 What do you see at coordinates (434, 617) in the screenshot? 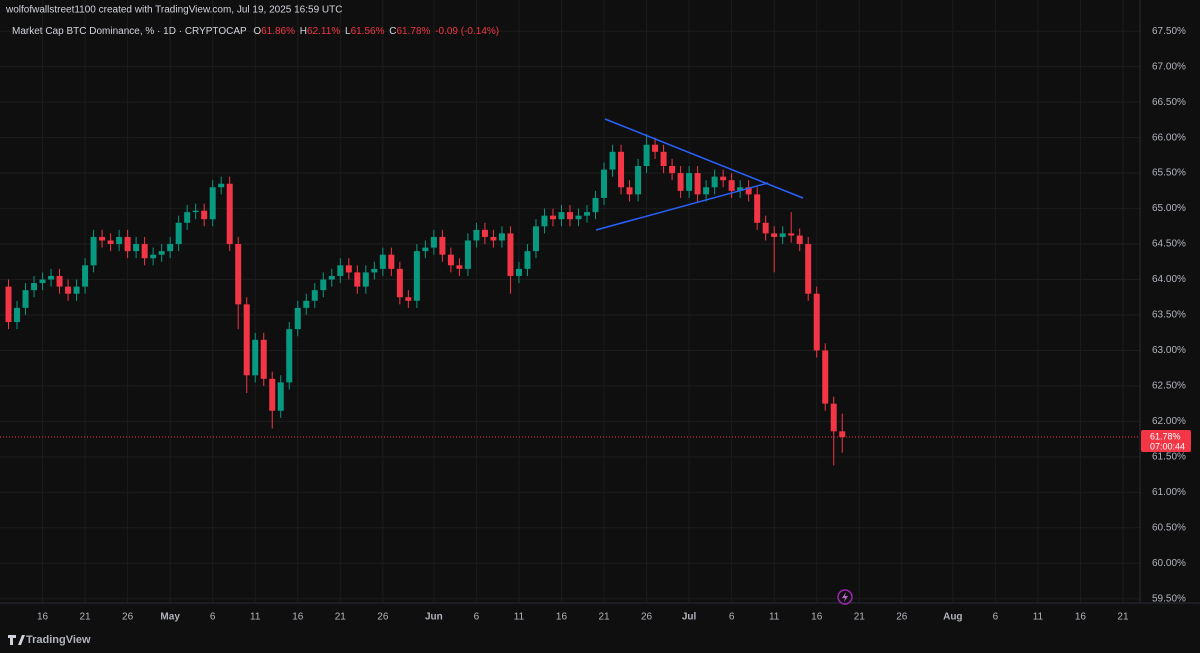
I see `x-tick-label: Jun` at bounding box center [434, 617].